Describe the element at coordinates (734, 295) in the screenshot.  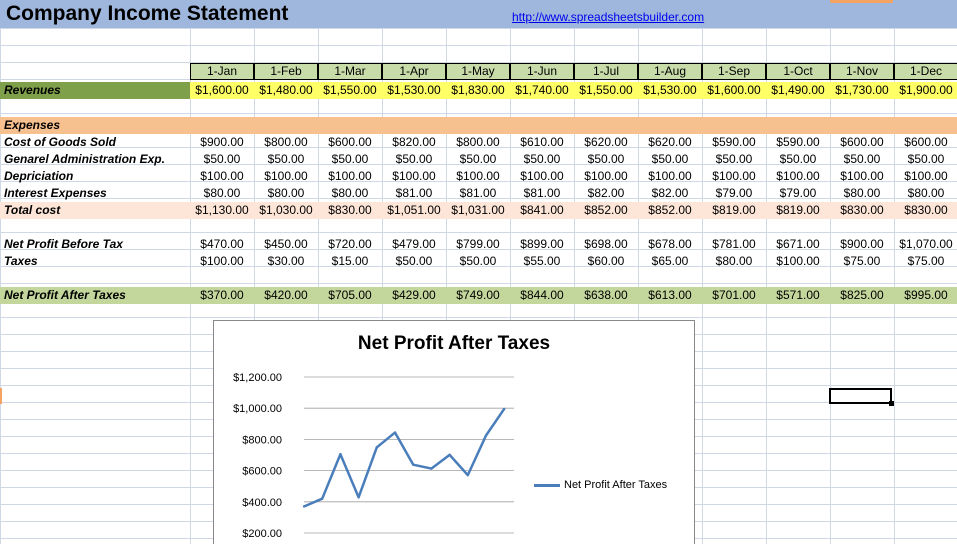
I see `value-cell: $701.00` at that location.